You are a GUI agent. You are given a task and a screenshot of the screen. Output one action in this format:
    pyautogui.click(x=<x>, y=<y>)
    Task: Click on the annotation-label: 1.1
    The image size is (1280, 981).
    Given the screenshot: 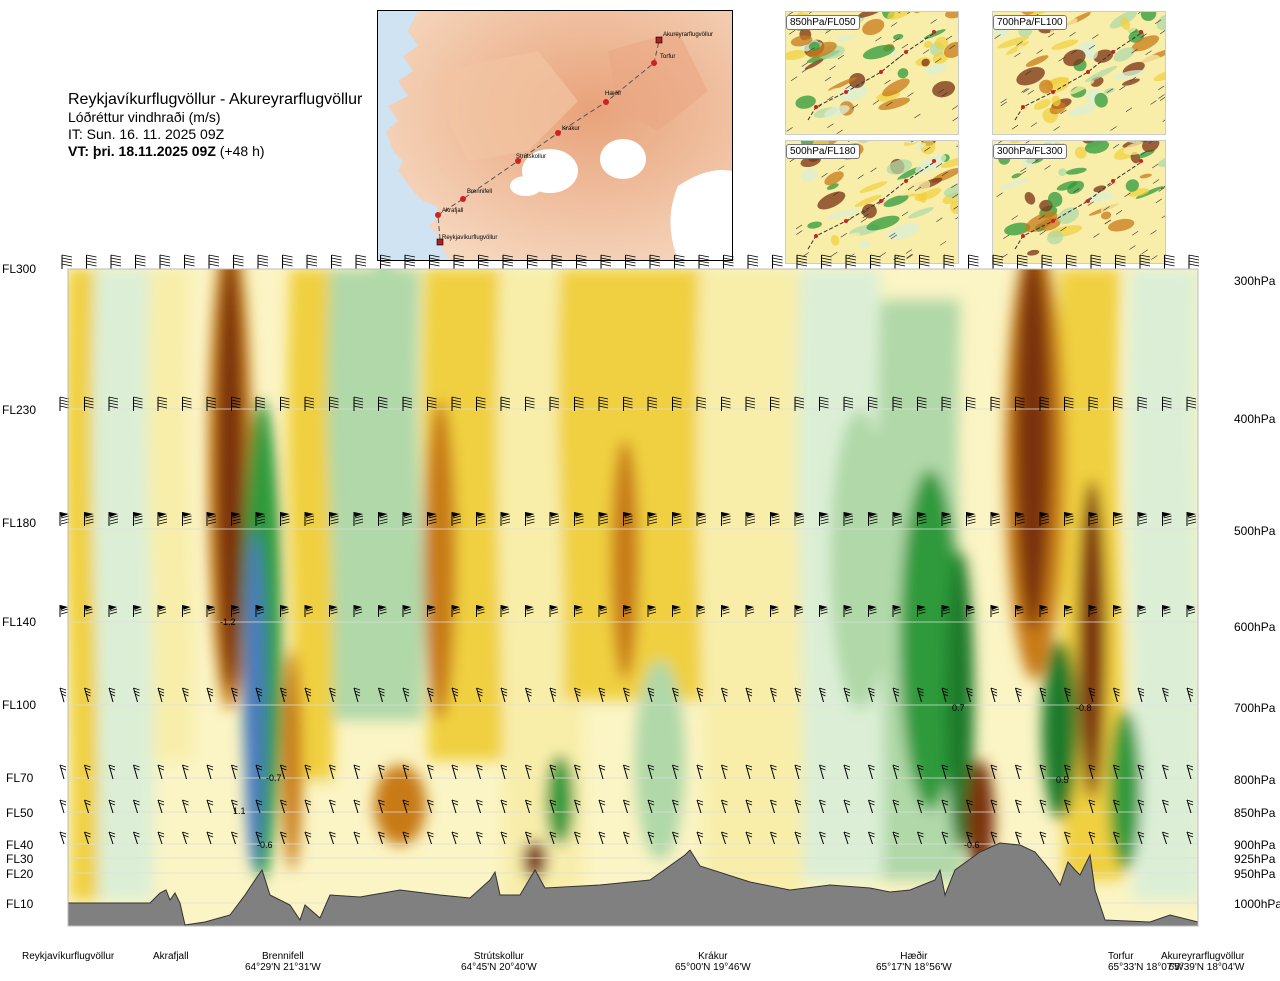 What is the action you would take?
    pyautogui.click(x=239, y=811)
    